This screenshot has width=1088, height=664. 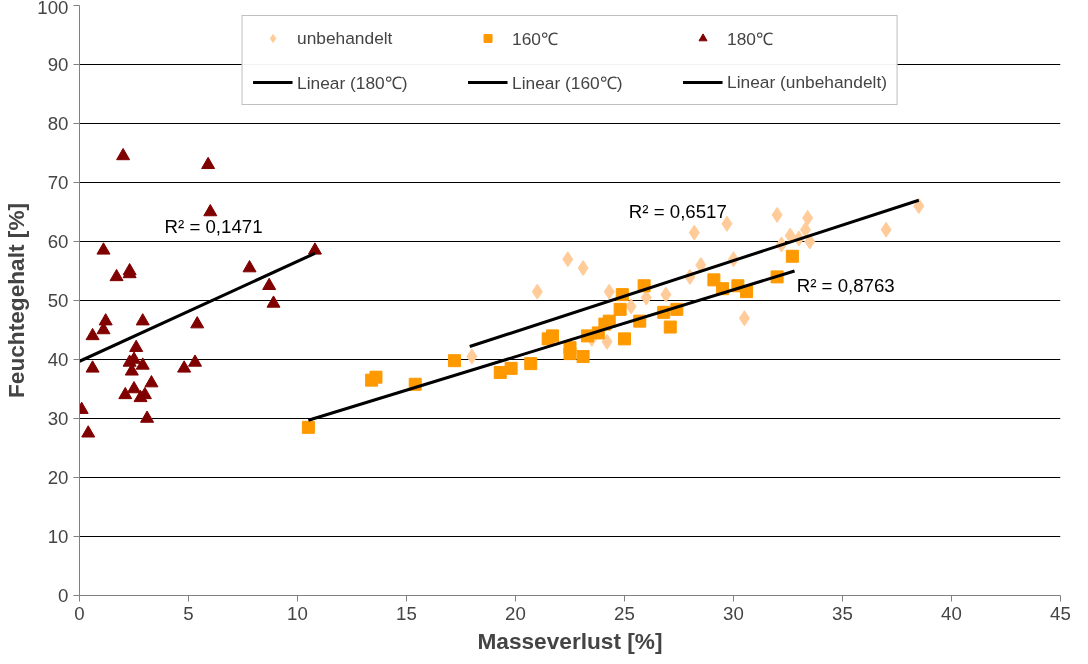 I want to click on y-tick-label: 60, so click(x=58, y=241).